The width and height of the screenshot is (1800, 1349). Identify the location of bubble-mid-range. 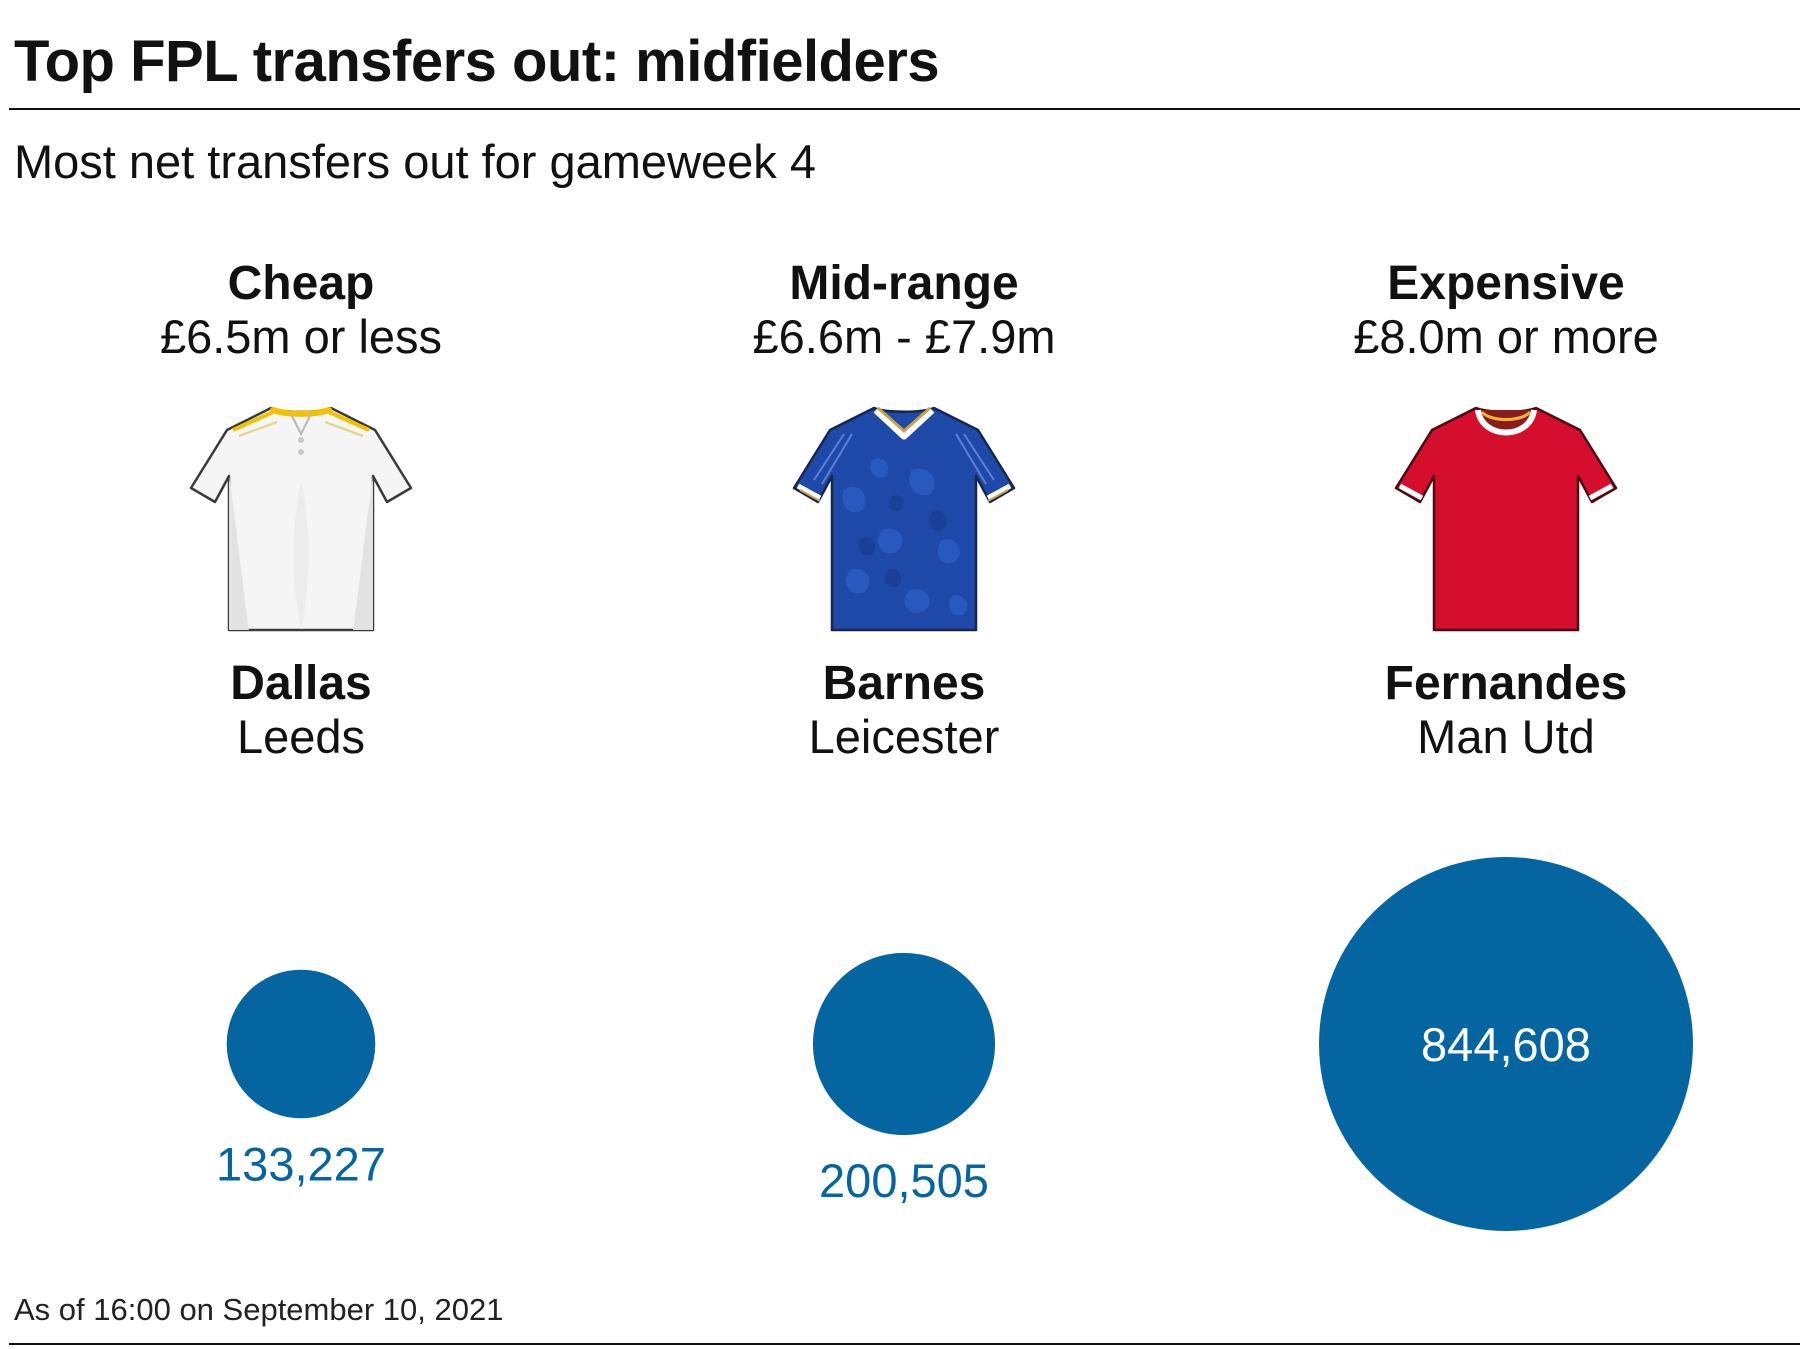
(904, 1044).